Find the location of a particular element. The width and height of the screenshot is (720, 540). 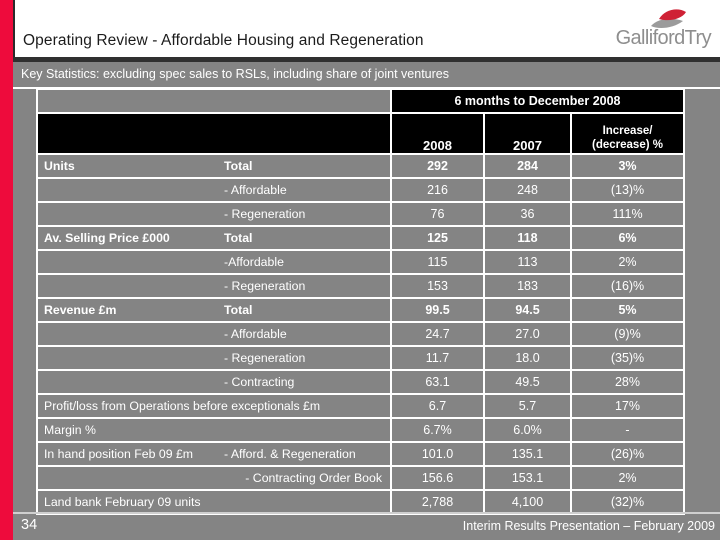

company-logo: GallifordTry is located at coordinates (654, 29).